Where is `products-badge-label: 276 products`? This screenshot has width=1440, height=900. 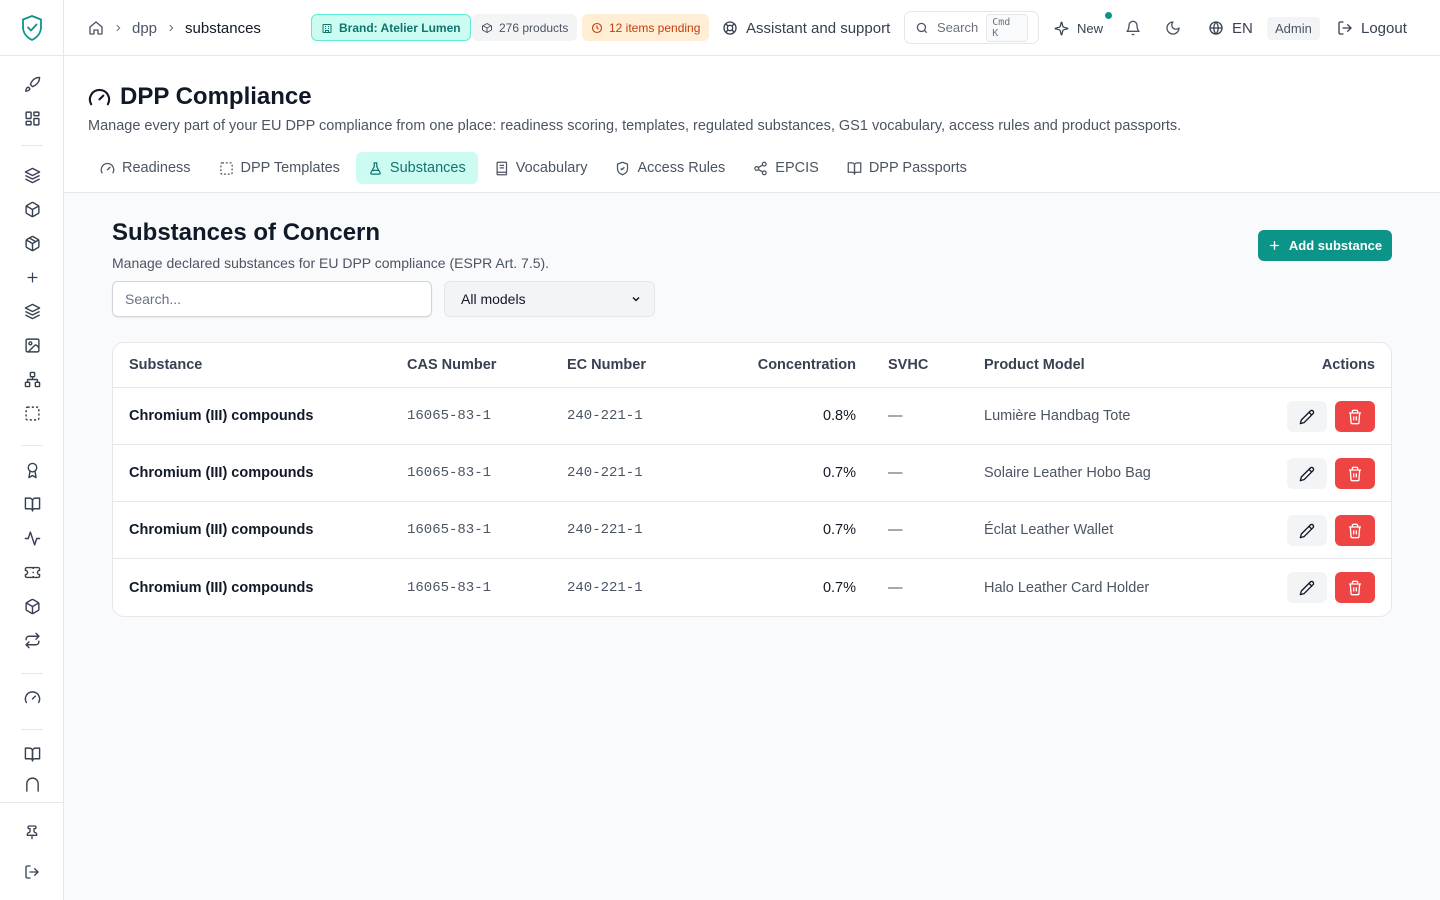 products-badge-label: 276 products is located at coordinates (534, 27).